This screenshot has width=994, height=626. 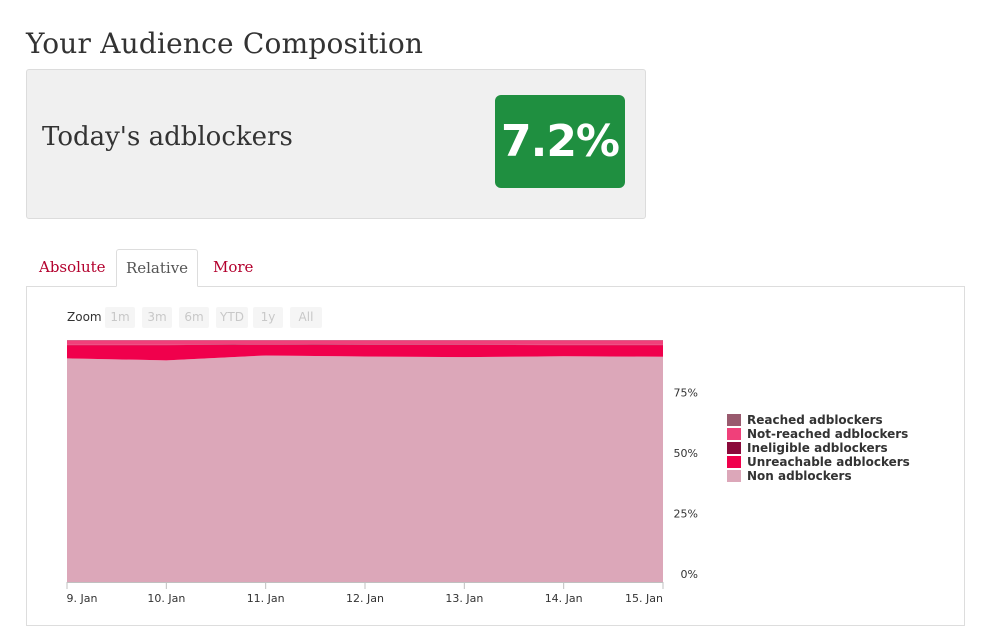 I want to click on legend-label: Non adblockers, so click(x=799, y=476).